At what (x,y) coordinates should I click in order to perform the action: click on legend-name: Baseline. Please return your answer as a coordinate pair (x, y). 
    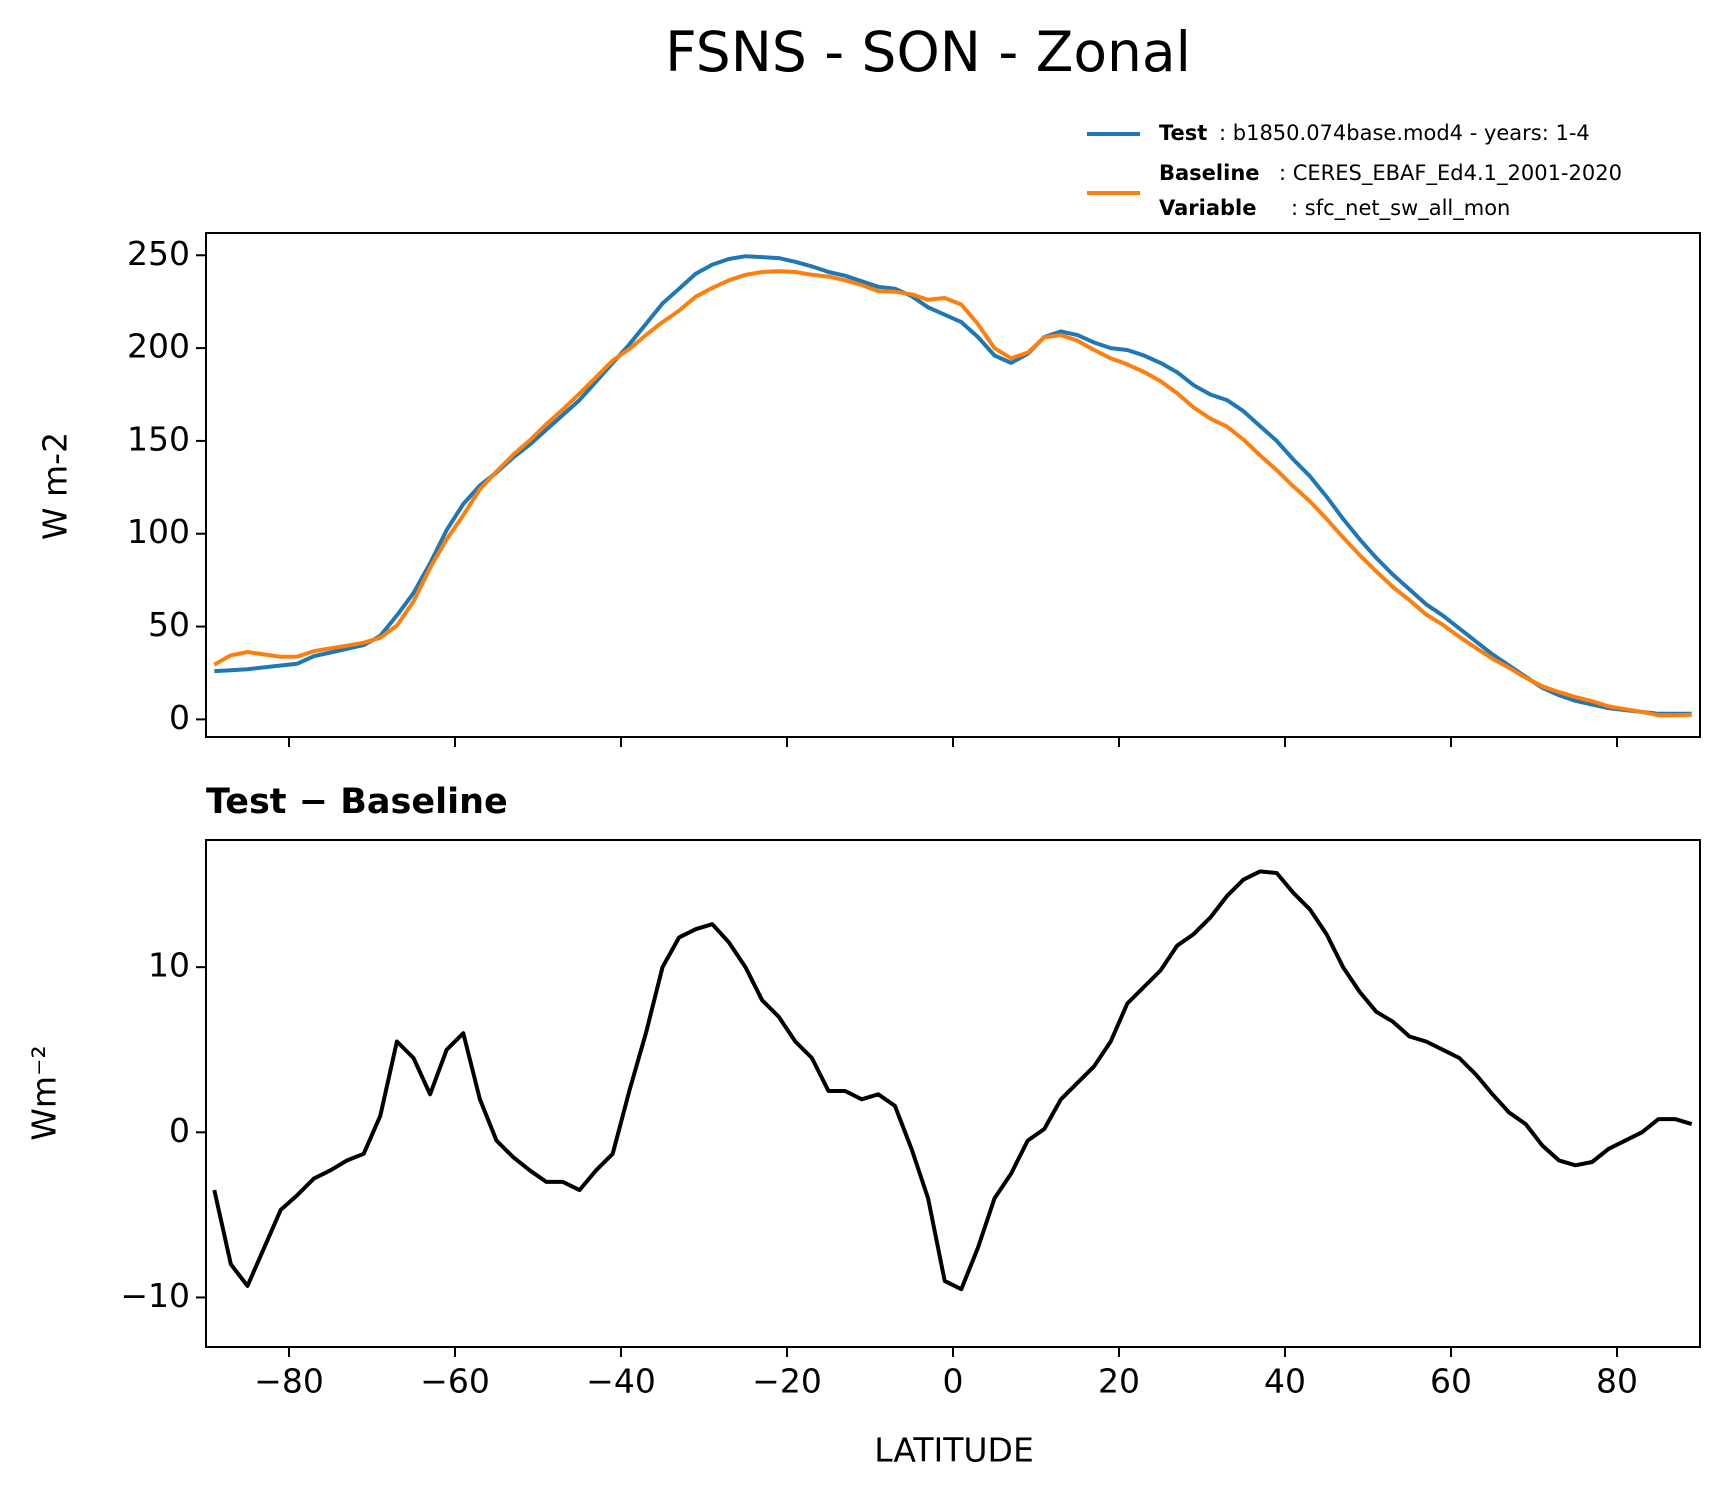
    Looking at the image, I should click on (1209, 173).